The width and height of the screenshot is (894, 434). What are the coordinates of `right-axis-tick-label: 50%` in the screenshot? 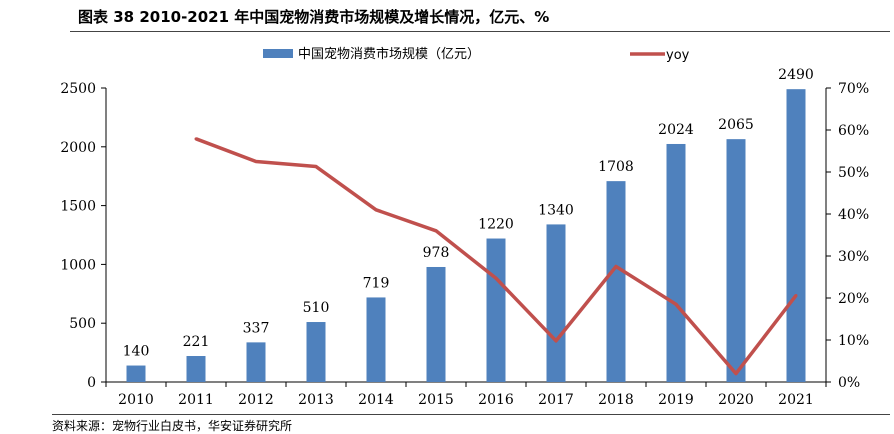 It's located at (853, 173).